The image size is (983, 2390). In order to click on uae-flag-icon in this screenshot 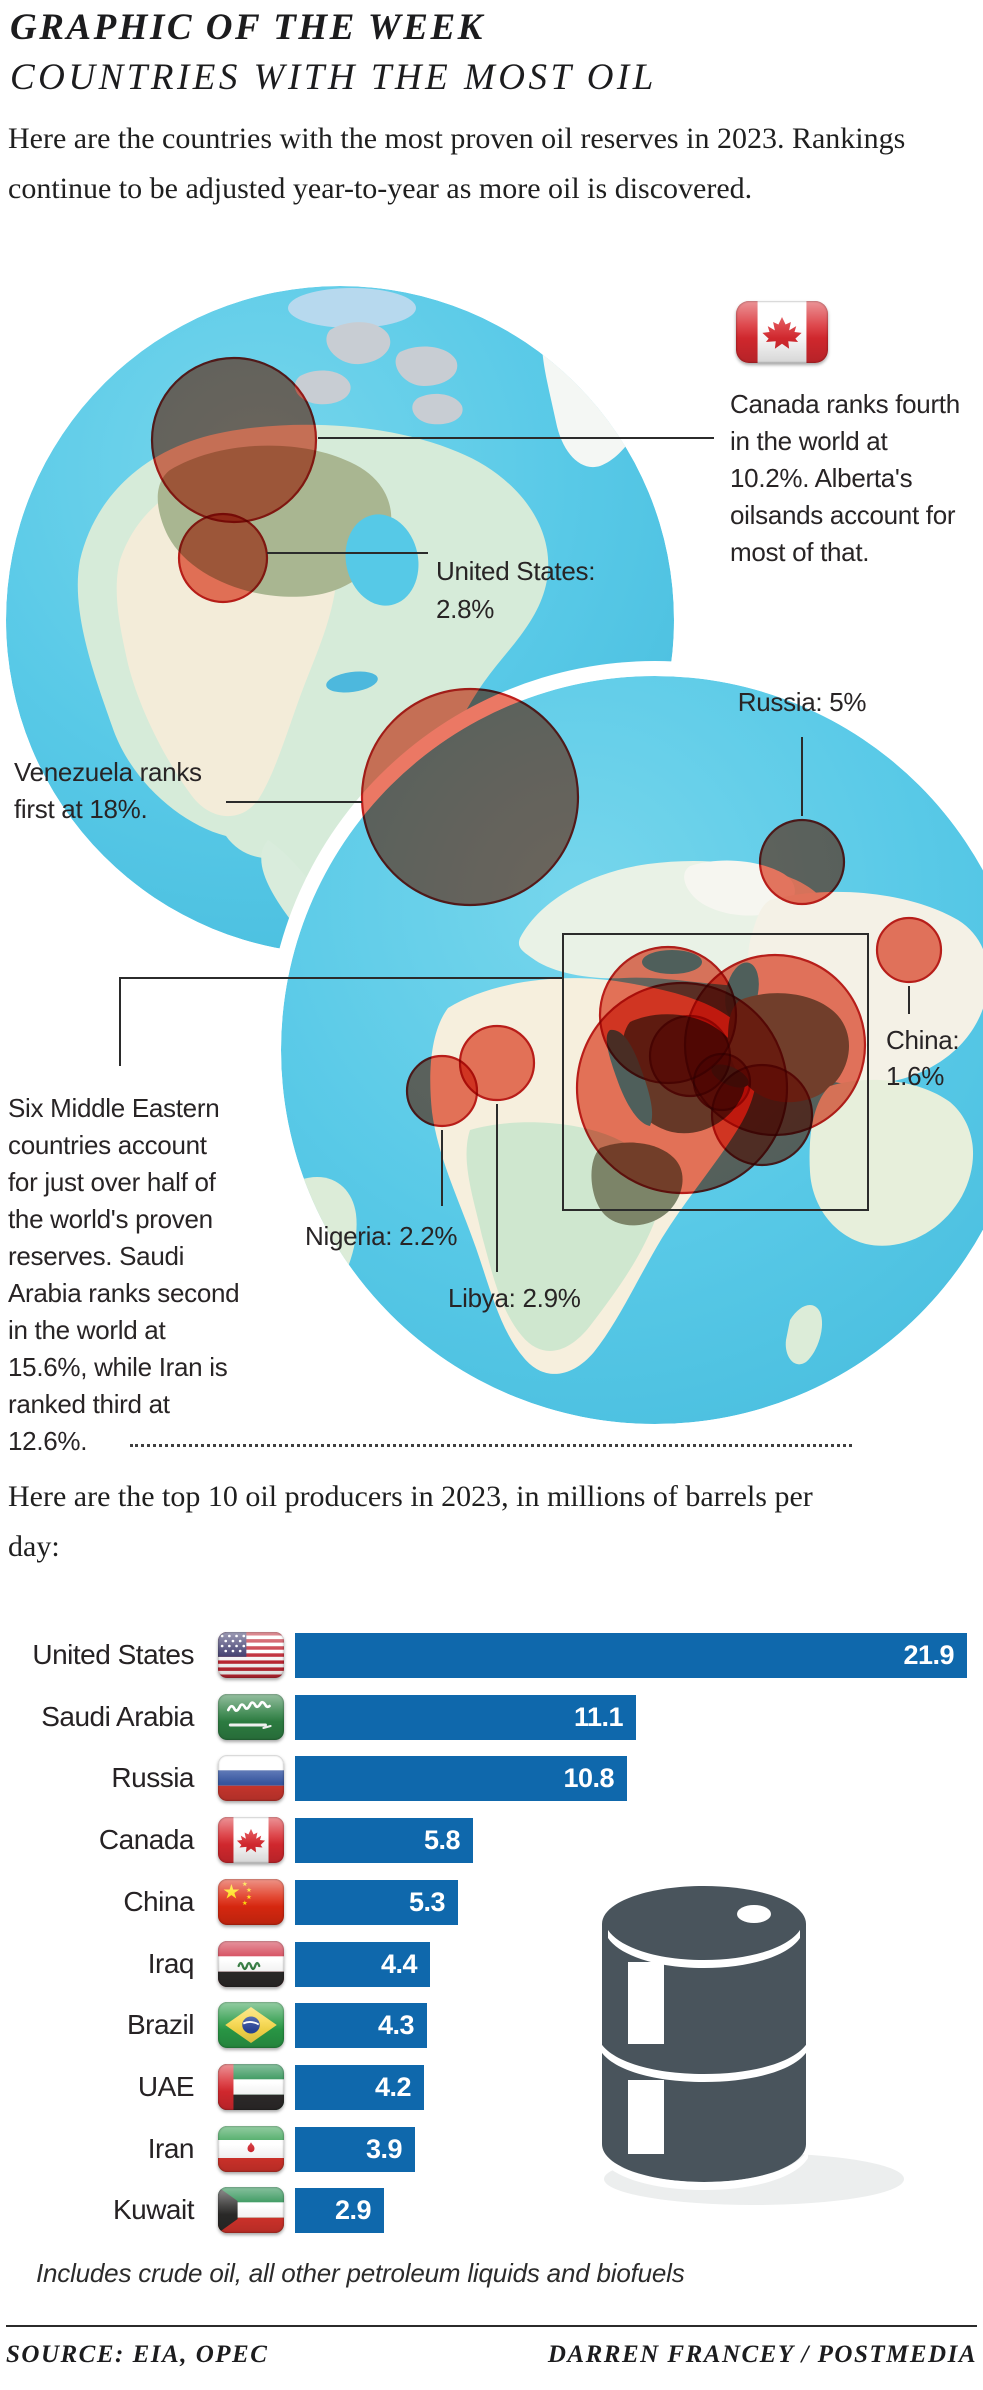, I will do `click(250, 2087)`.